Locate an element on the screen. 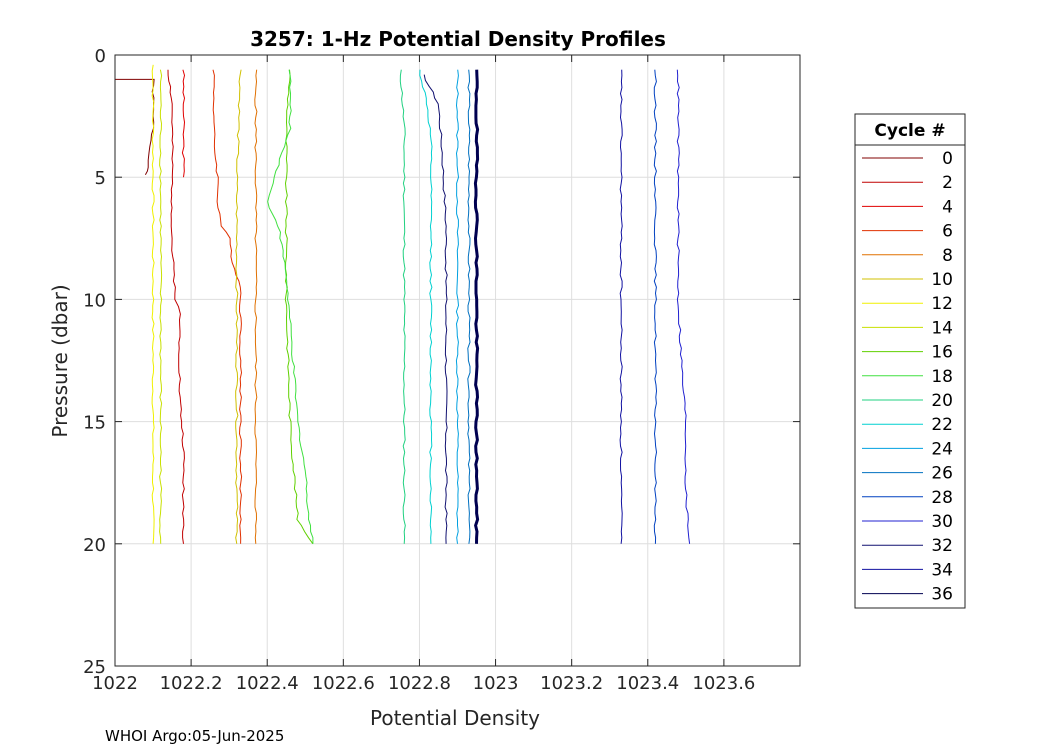 This screenshot has width=1050, height=750. x-tick-label: 1023 is located at coordinates (496, 683).